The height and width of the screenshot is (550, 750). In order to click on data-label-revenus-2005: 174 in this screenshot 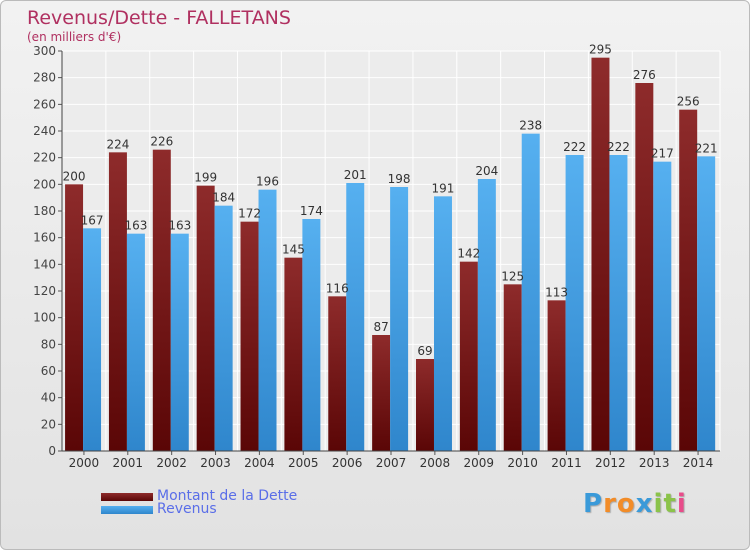, I will do `click(311, 211)`.